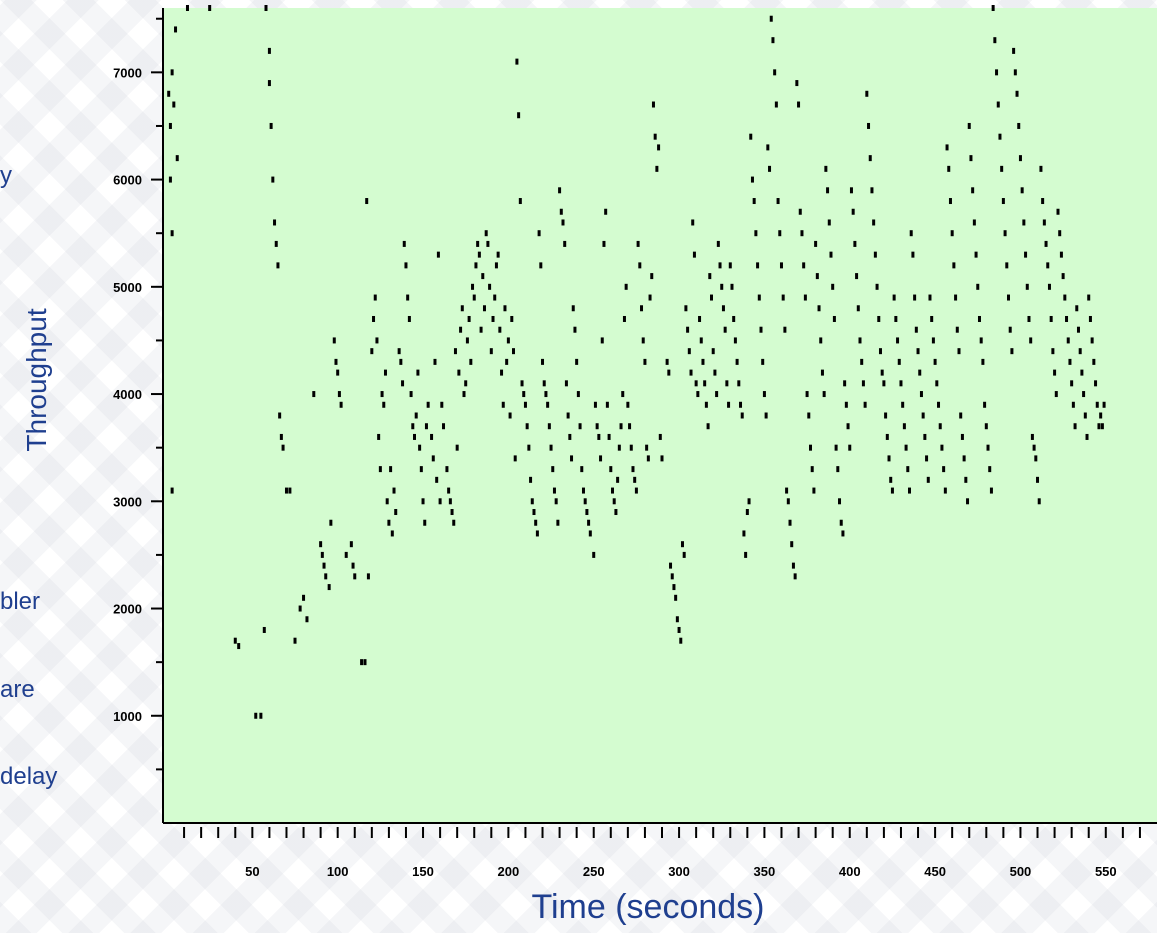 This screenshot has height=933, width=1157. I want to click on x-tick-label: 100, so click(338, 871).